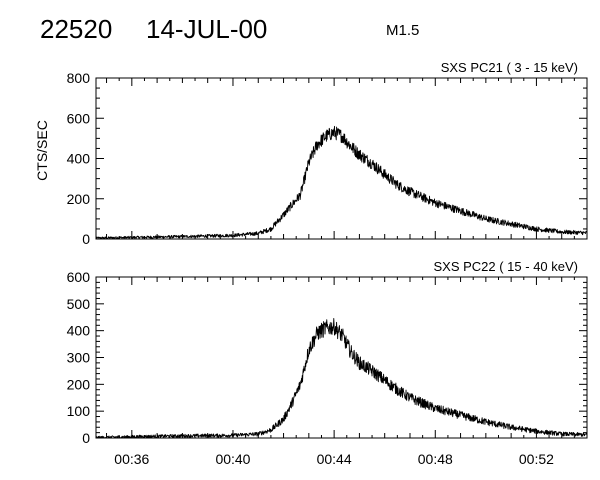  What do you see at coordinates (42, 150) in the screenshot?
I see `y-axis-label: CTS/SEC` at bounding box center [42, 150].